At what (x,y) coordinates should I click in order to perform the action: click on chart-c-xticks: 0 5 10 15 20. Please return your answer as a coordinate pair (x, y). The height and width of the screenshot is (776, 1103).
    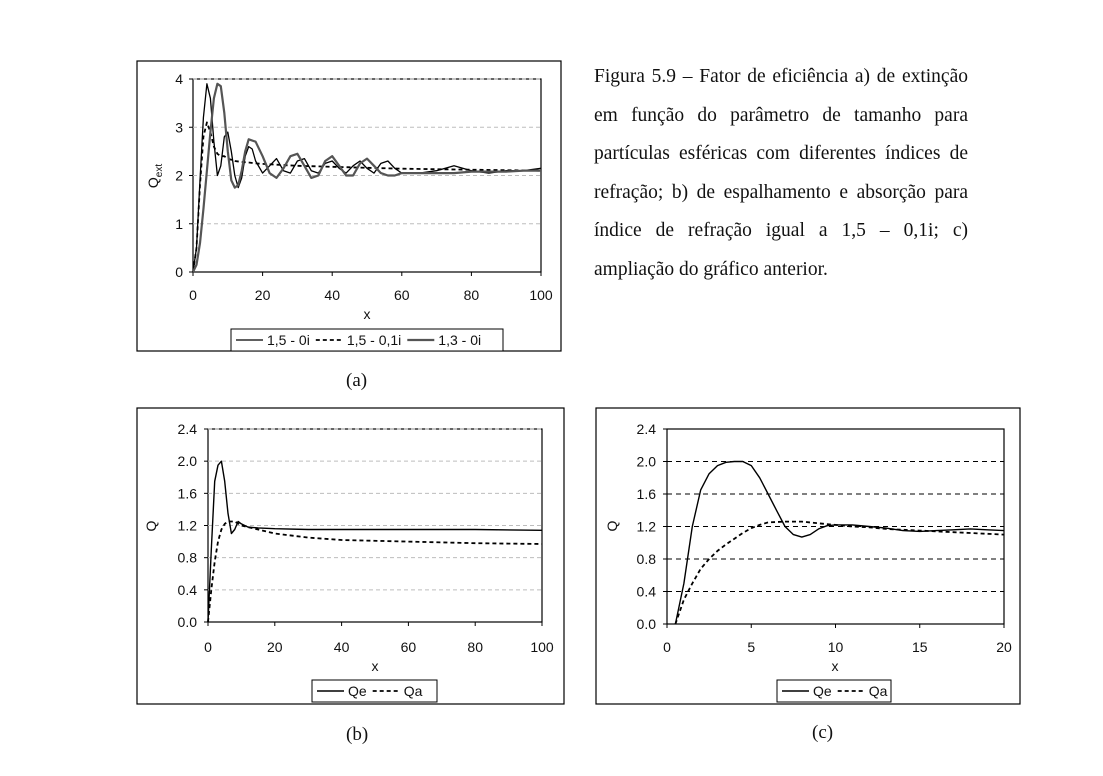
    Looking at the image, I should click on (837, 639).